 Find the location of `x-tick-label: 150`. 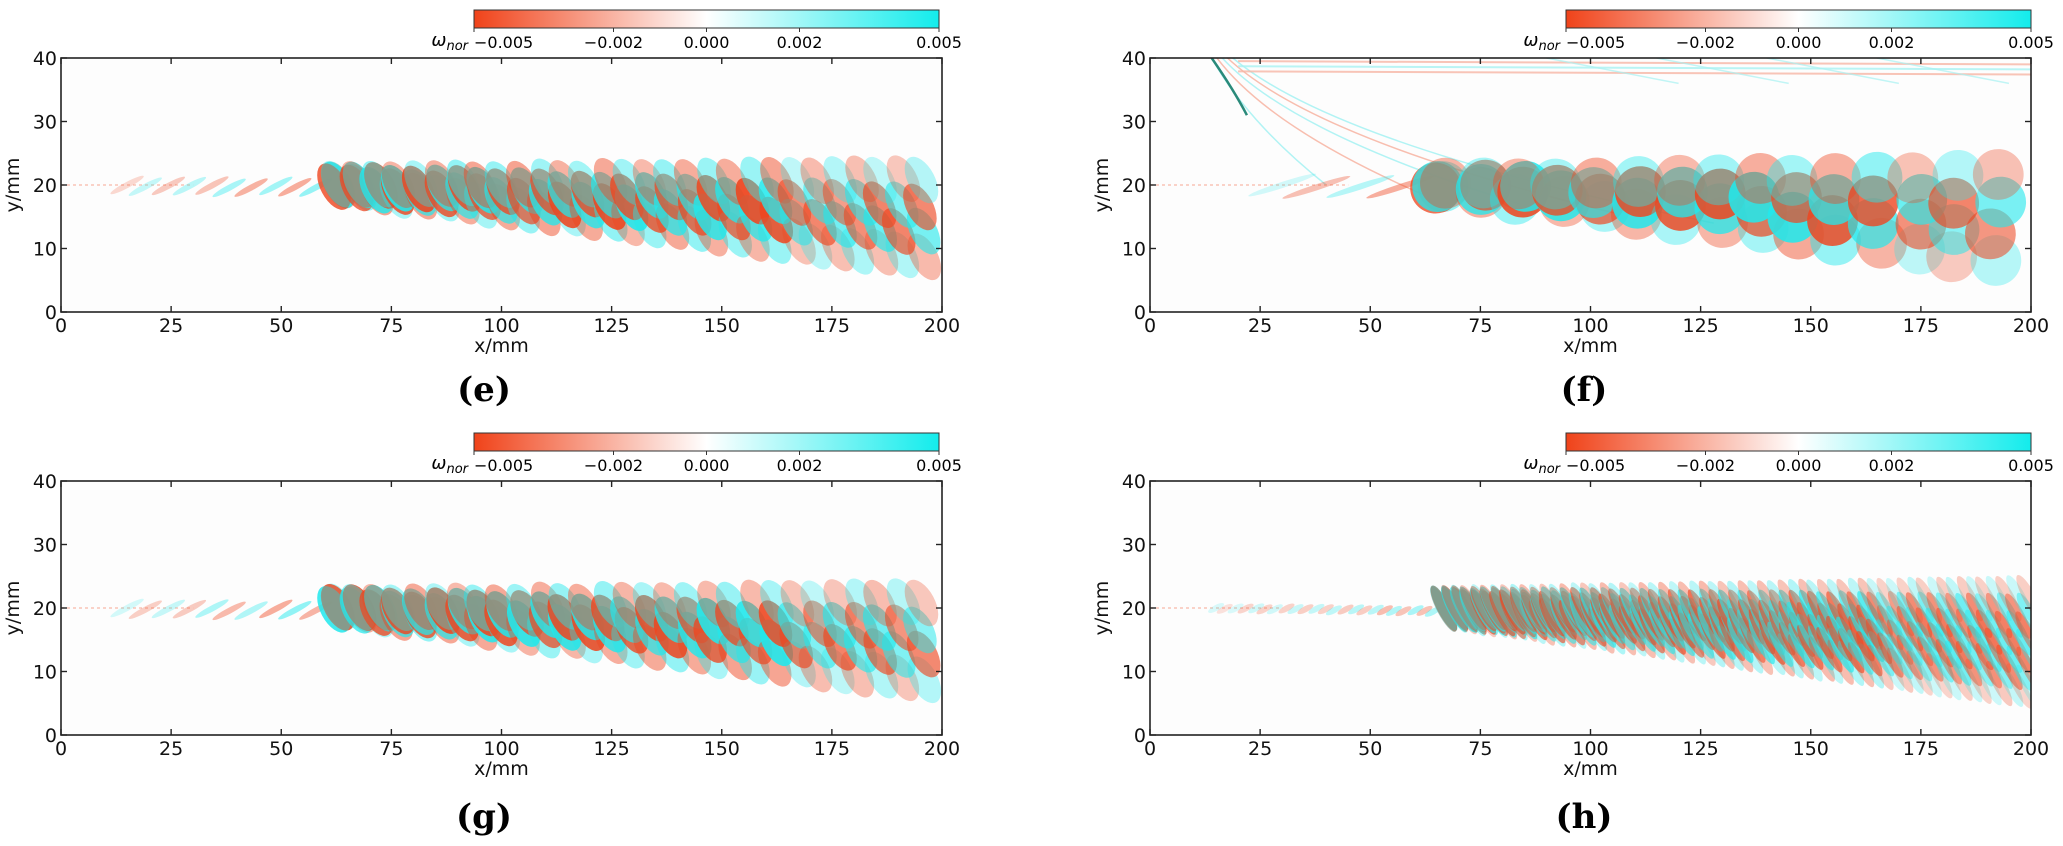

x-tick-label: 150 is located at coordinates (1811, 749).